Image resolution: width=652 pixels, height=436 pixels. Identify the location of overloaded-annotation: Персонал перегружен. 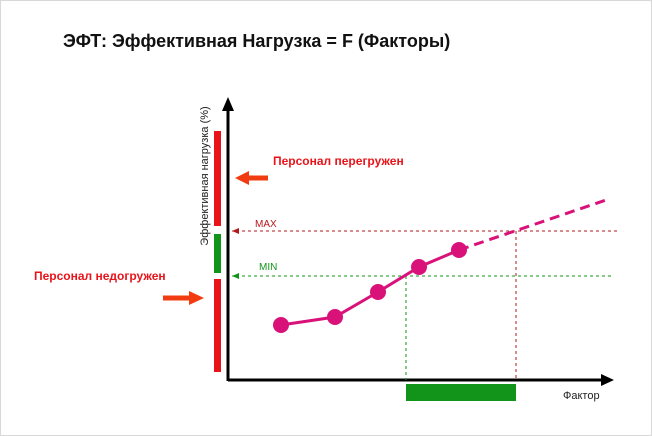
(338, 161).